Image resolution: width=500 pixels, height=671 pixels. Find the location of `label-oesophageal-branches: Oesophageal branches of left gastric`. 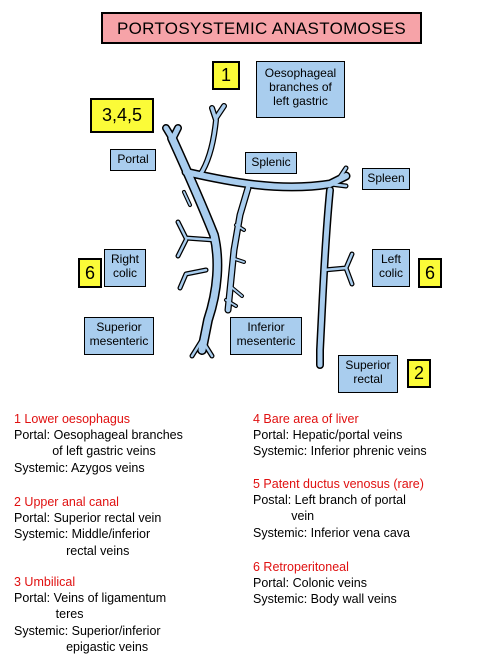

label-oesophageal-branches: Oesophageal branches of left gastric is located at coordinates (300, 89).